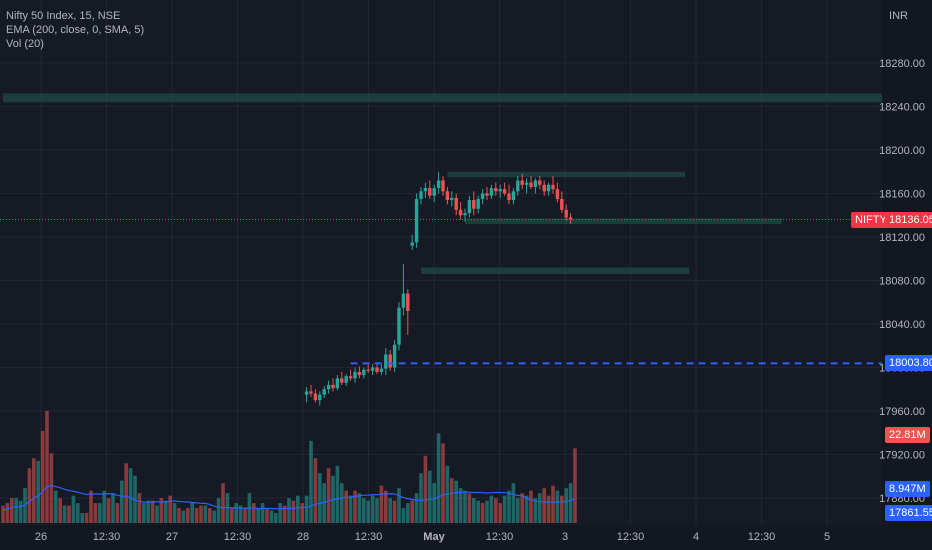  What do you see at coordinates (907, 435) in the screenshot?
I see `volume-value-tag: 22.81M` at bounding box center [907, 435].